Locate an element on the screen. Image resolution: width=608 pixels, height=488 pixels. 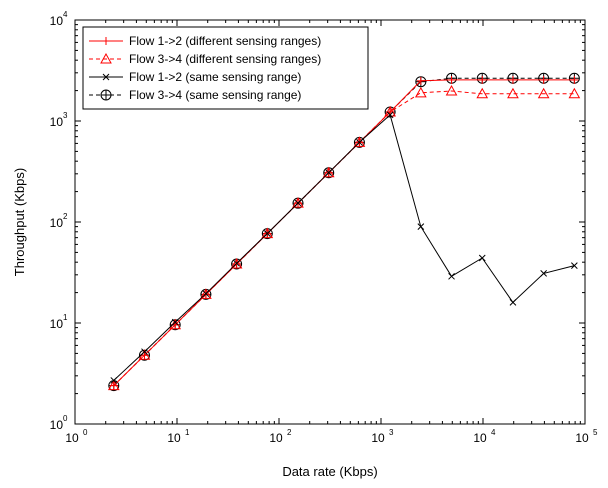
x-tick-exponent: 1 is located at coordinates (187, 432).